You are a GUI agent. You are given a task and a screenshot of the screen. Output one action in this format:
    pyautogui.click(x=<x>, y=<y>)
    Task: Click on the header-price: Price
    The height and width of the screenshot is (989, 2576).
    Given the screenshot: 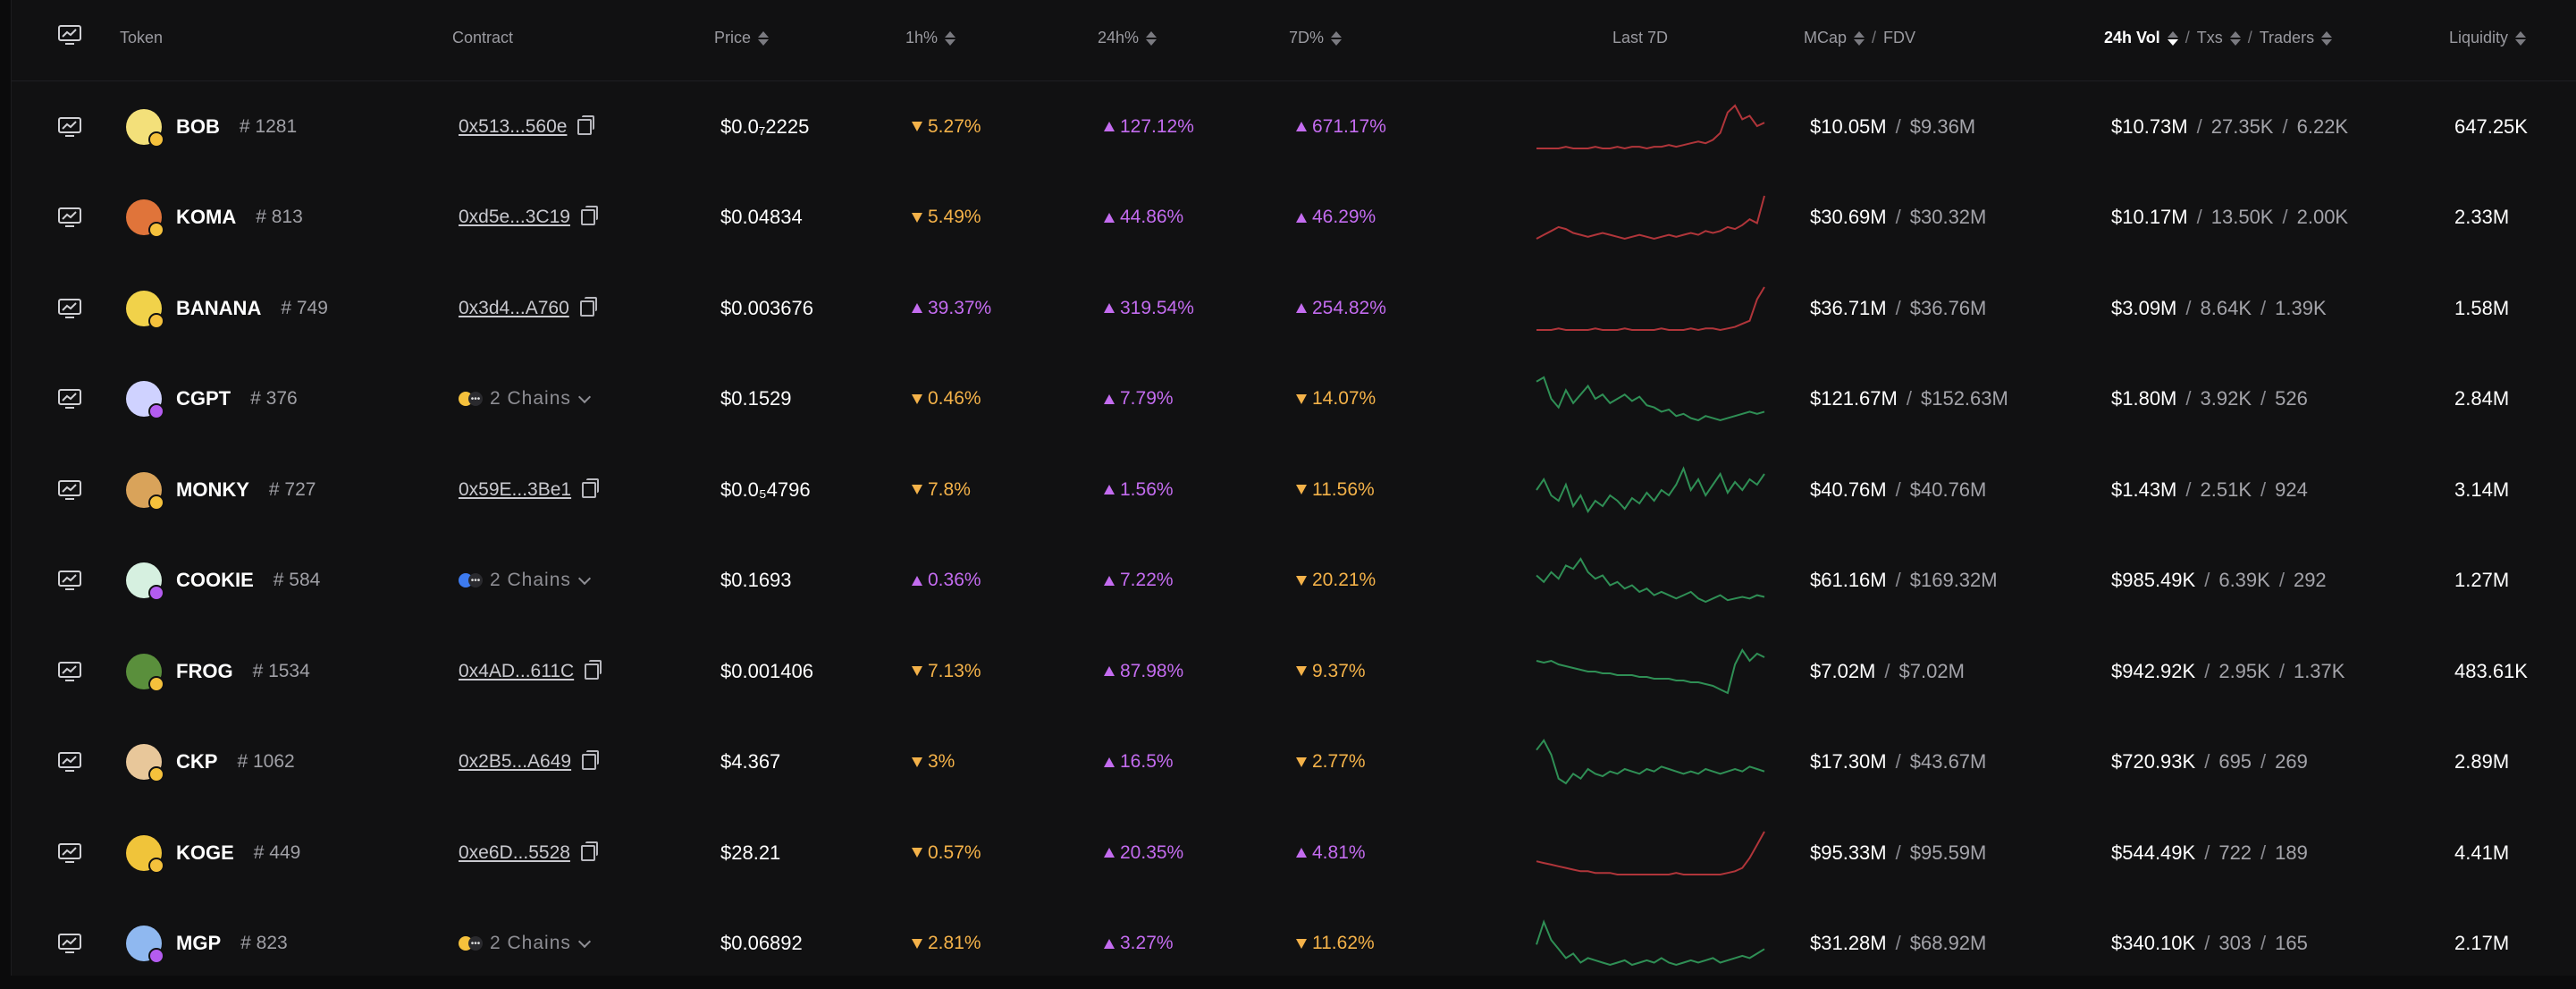 What is the action you would take?
    pyautogui.click(x=742, y=38)
    